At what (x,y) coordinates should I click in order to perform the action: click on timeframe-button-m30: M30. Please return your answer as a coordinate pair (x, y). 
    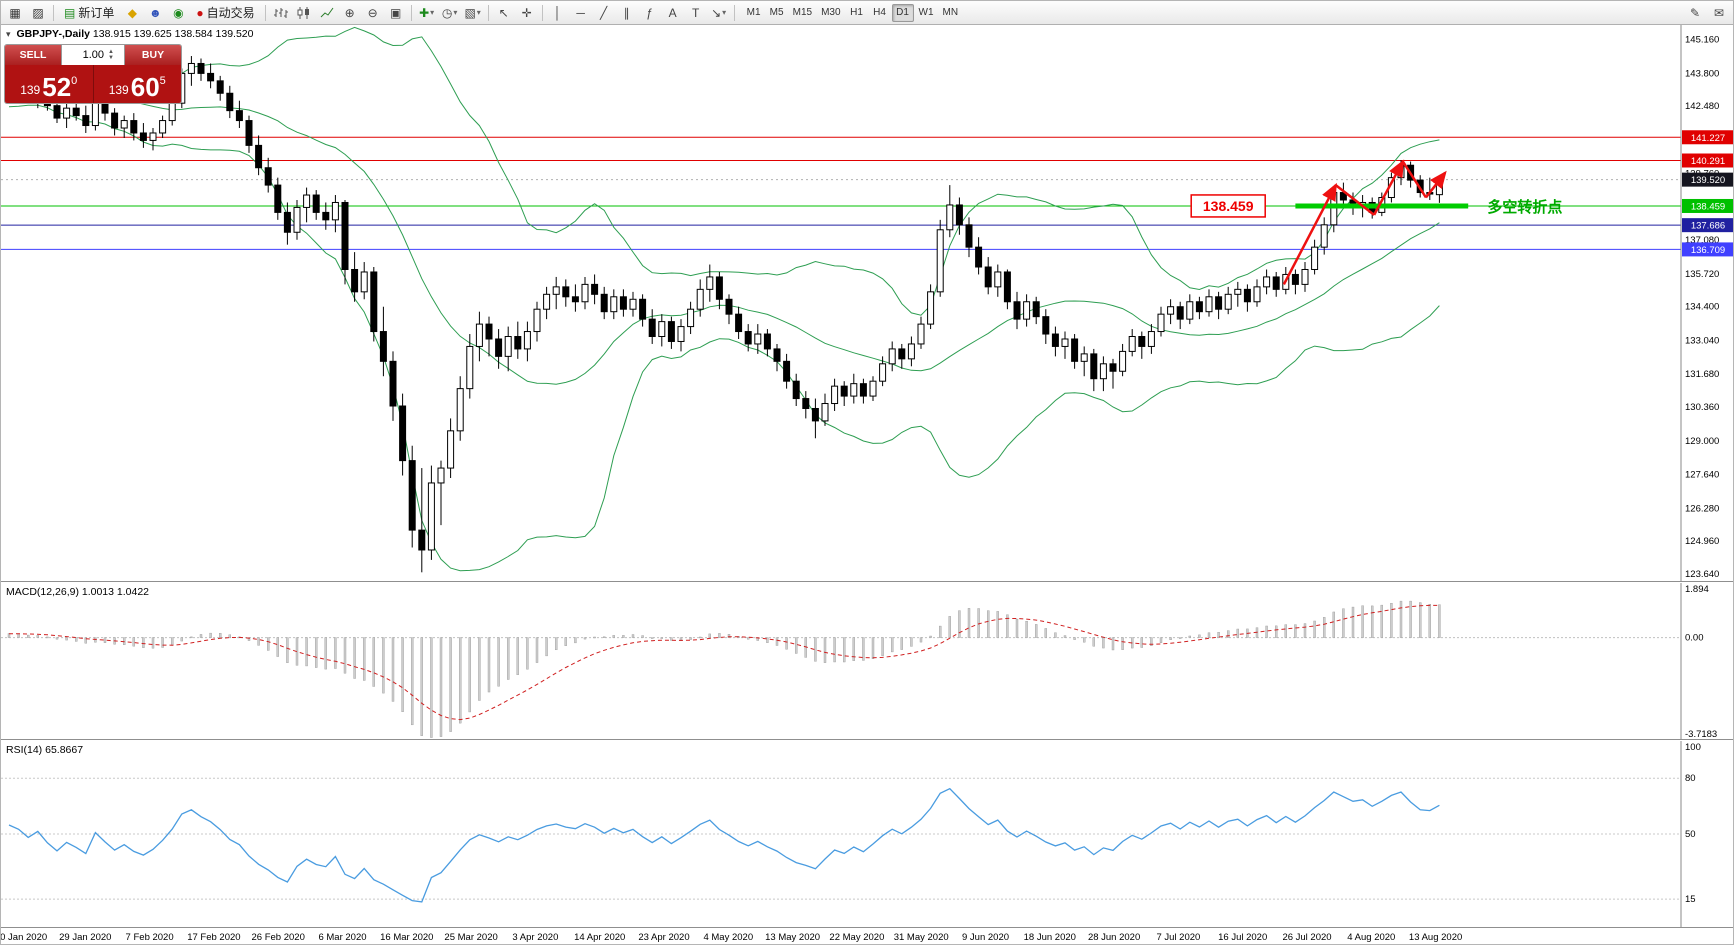
    Looking at the image, I should click on (831, 12).